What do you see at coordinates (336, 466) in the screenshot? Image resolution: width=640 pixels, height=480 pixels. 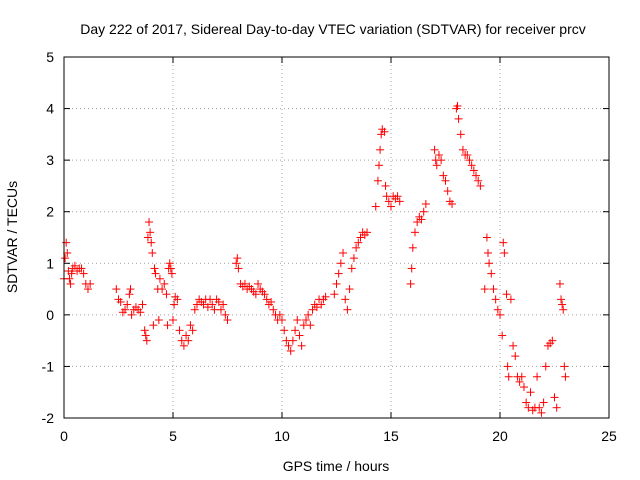 I see `x-axis-label: GPS time / hours` at bounding box center [336, 466].